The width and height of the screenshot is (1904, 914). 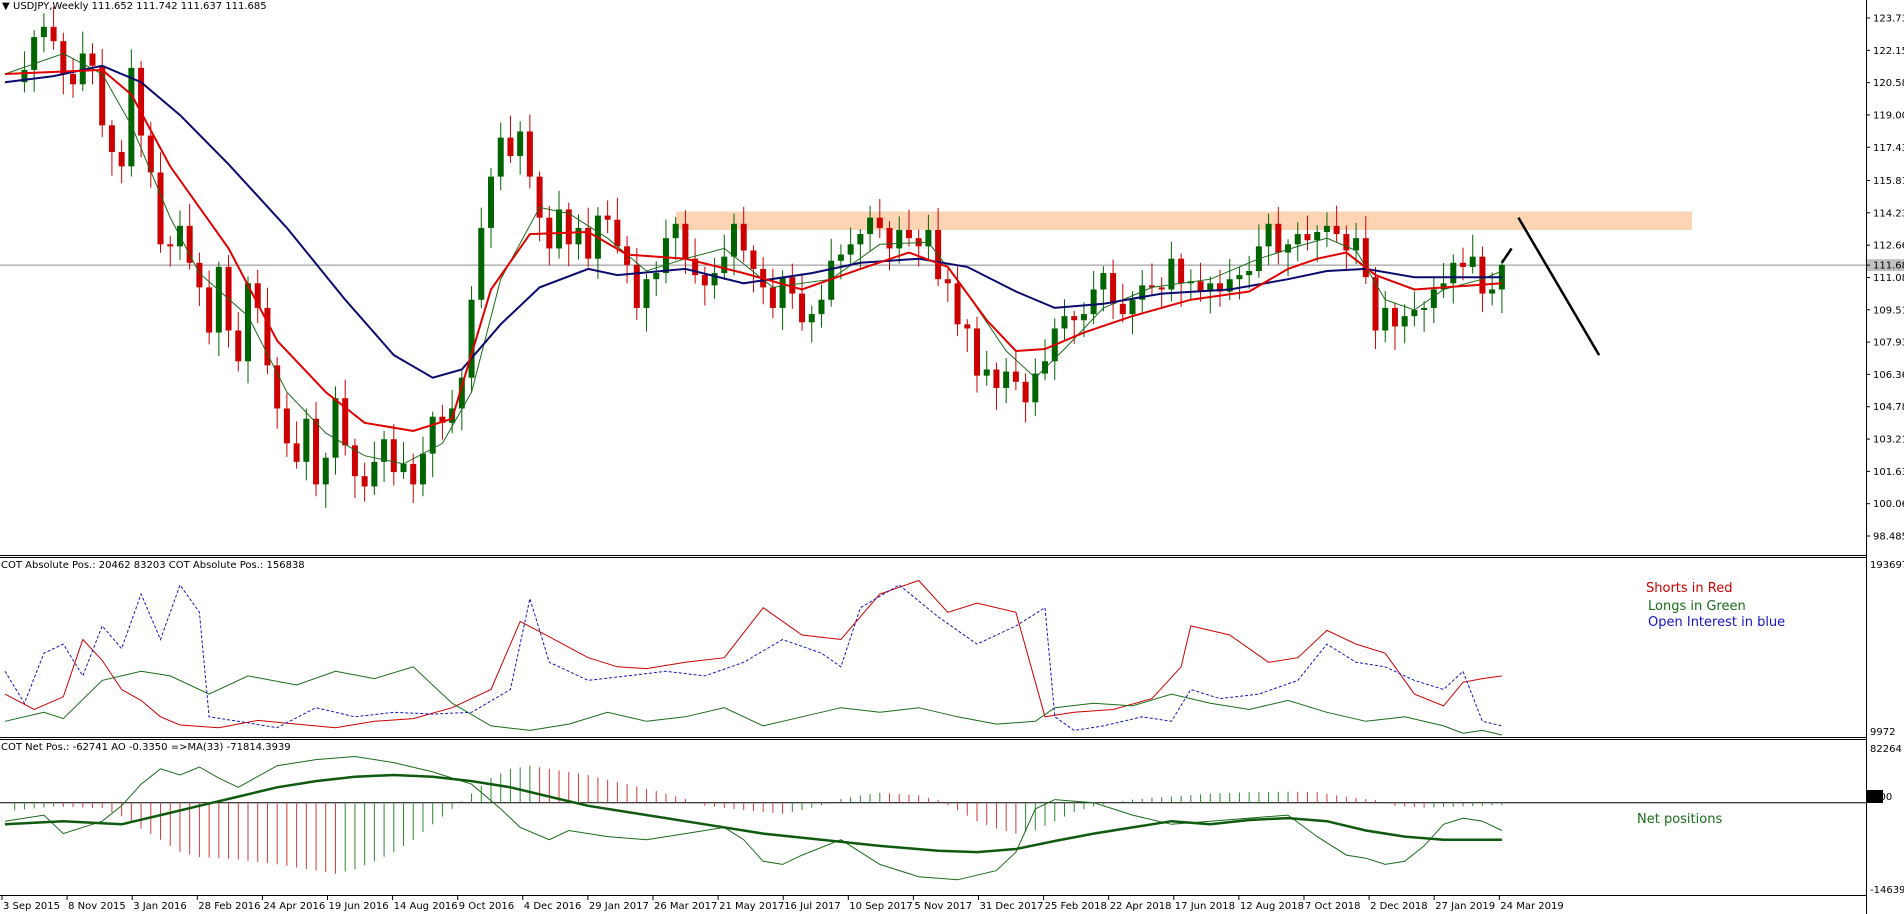 I want to click on net-axis-zero: 0.00, so click(x=1881, y=797).